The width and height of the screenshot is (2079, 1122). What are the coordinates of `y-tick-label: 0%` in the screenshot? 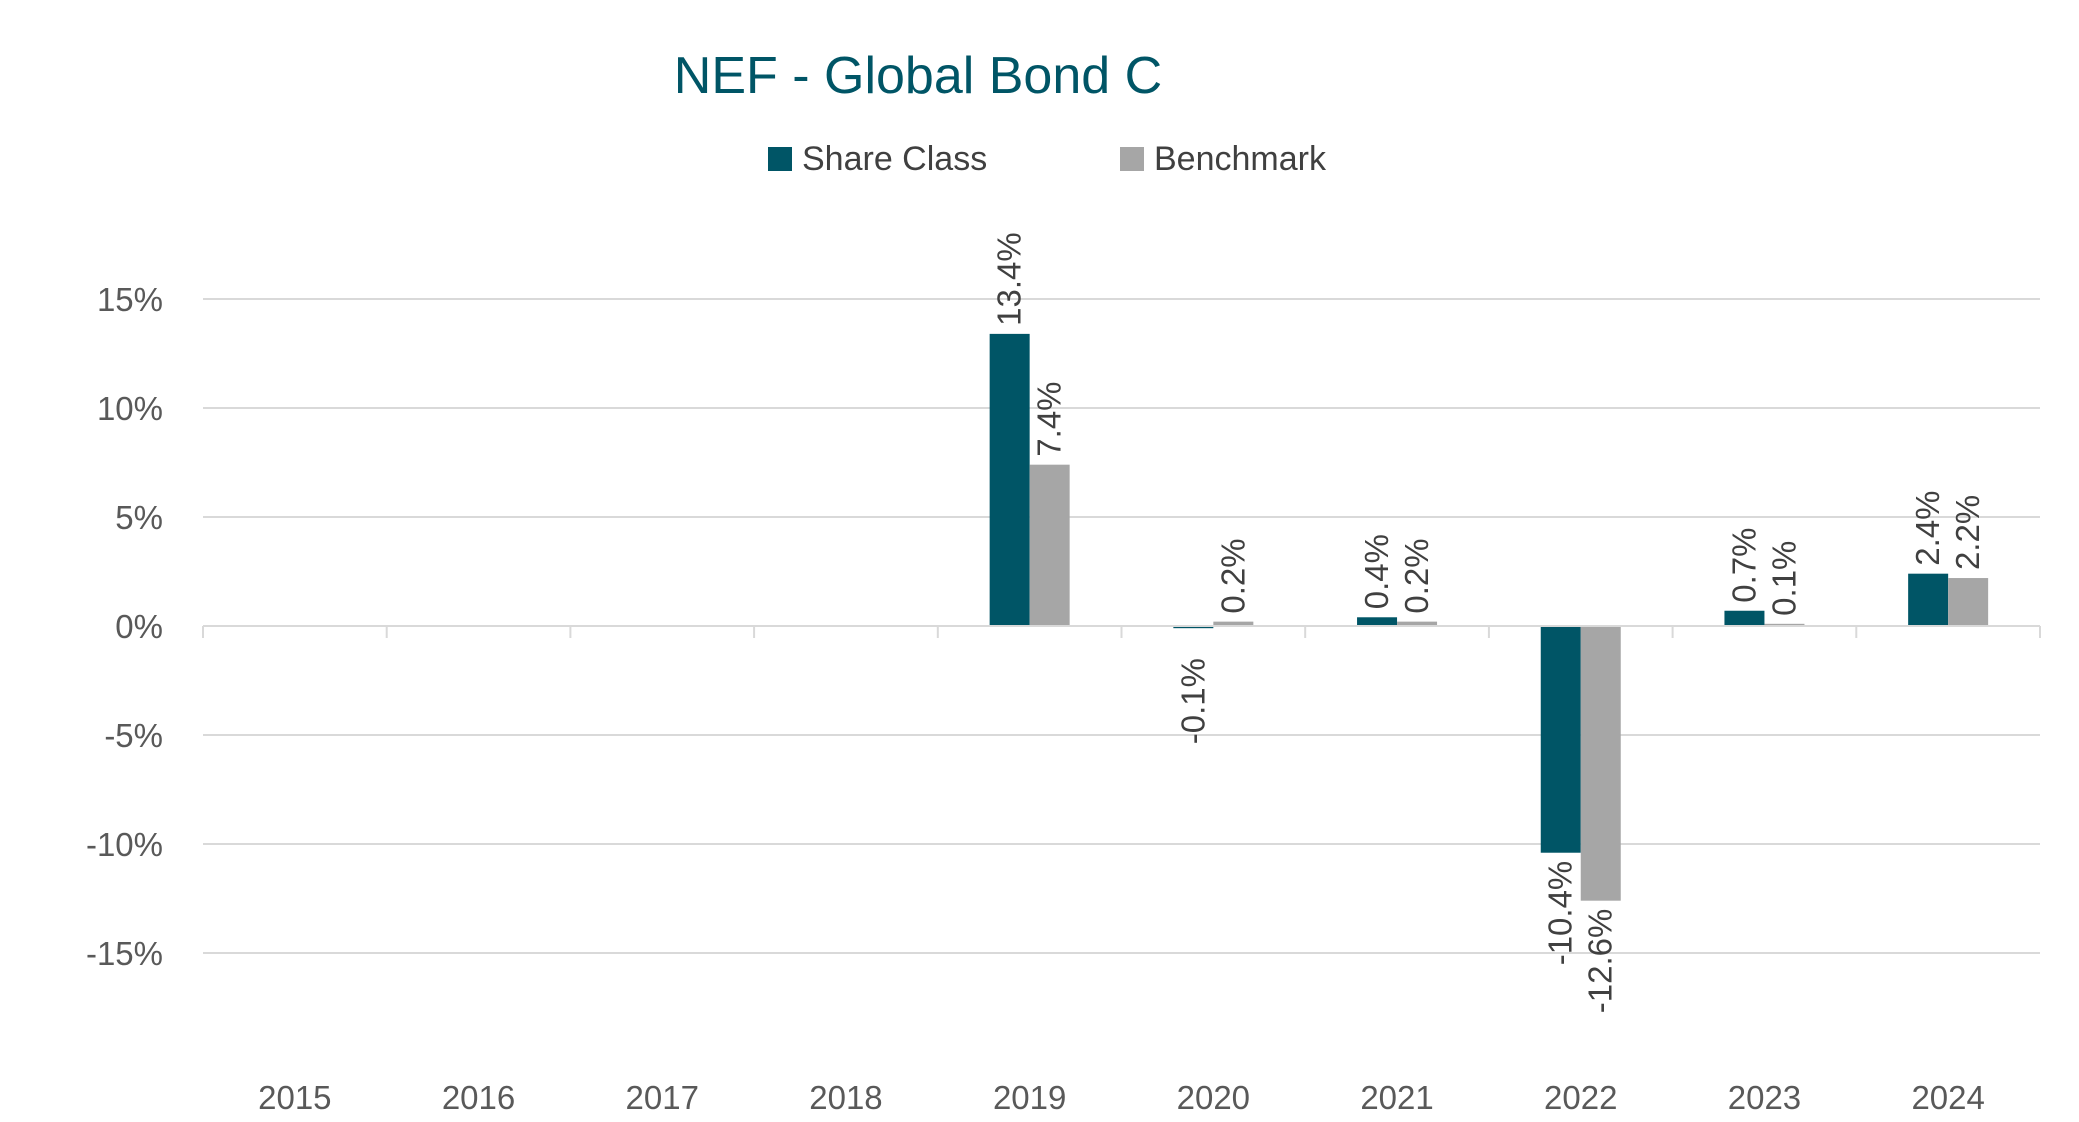 It's located at (139, 626).